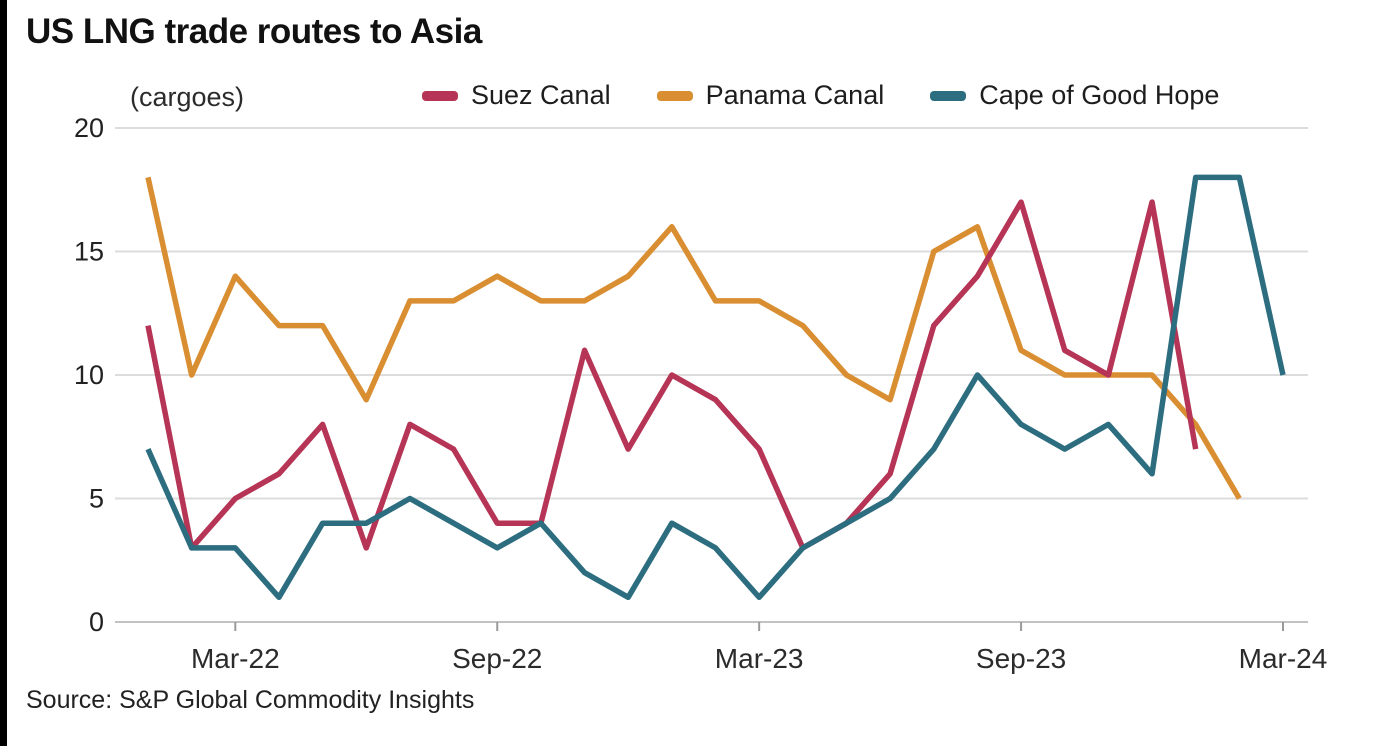  I want to click on x-axis-tick-label-Sep-23: Sep-23, so click(1021, 658).